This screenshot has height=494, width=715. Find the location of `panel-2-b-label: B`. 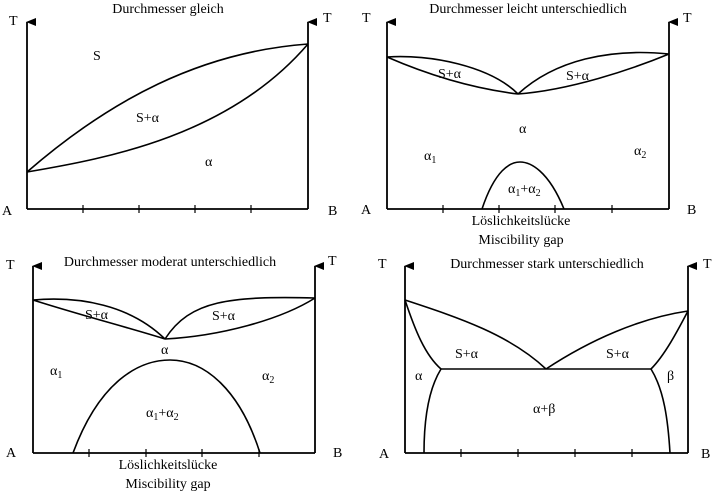

panel-2-b-label: B is located at coordinates (691, 210).